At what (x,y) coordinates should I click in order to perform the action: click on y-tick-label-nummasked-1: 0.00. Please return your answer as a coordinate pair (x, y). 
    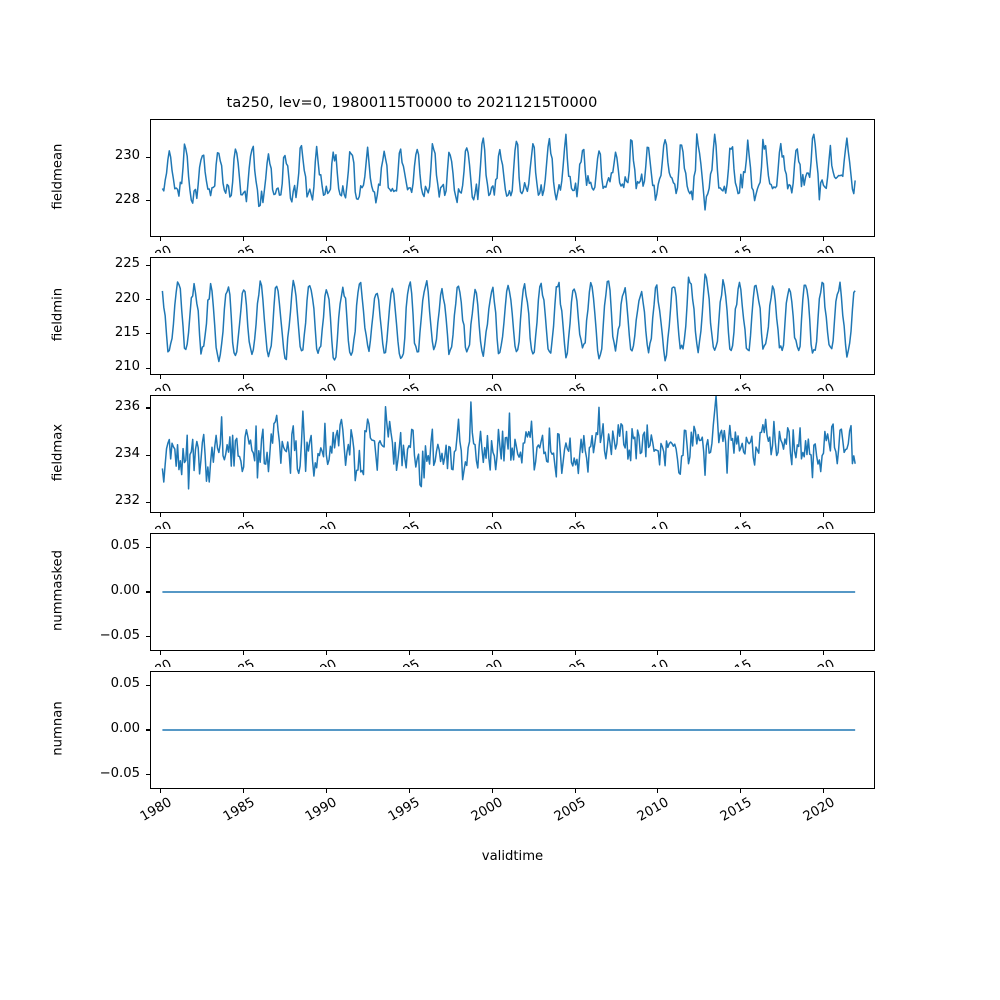
    Looking at the image, I should click on (125, 590).